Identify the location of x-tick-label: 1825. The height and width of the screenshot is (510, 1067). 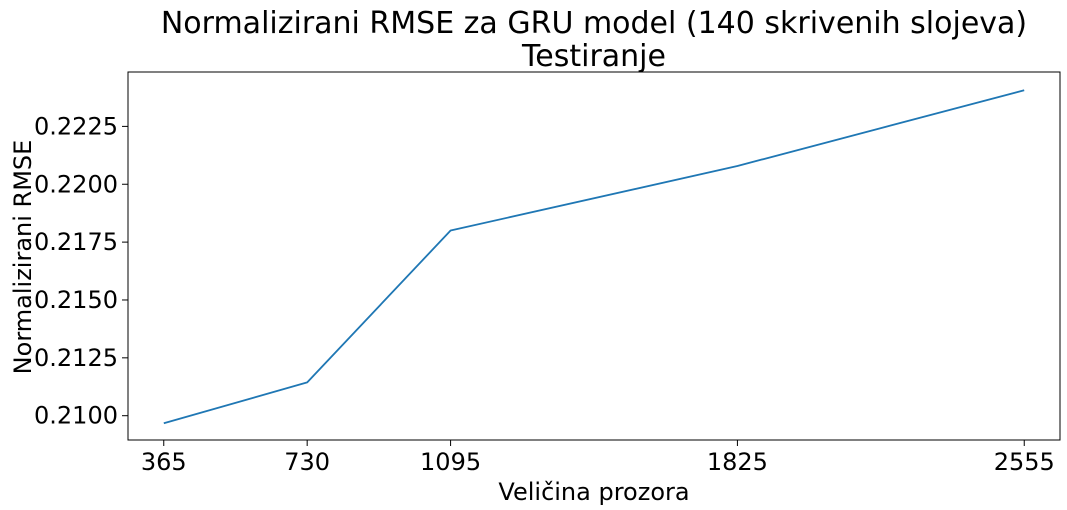
(737, 462).